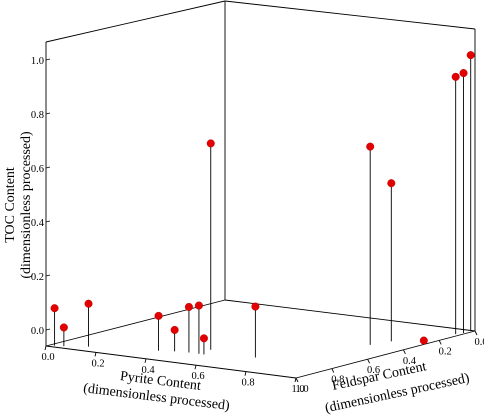  What do you see at coordinates (10, 205) in the screenshot?
I see `z-axis-title-line1: TOC Content` at bounding box center [10, 205].